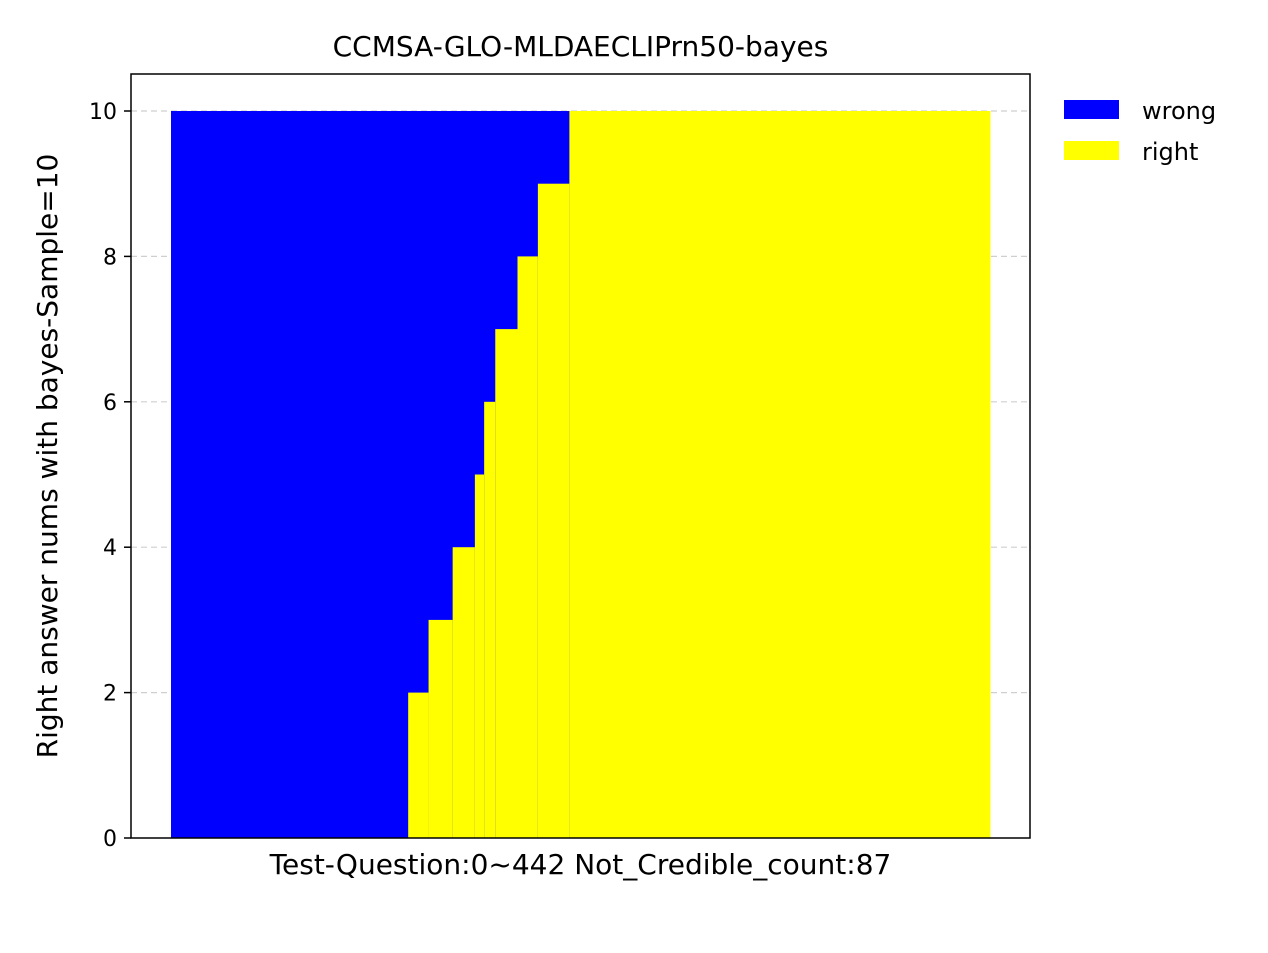 The width and height of the screenshot is (1268, 953). I want to click on legend-swatch-right, so click(1091, 150).